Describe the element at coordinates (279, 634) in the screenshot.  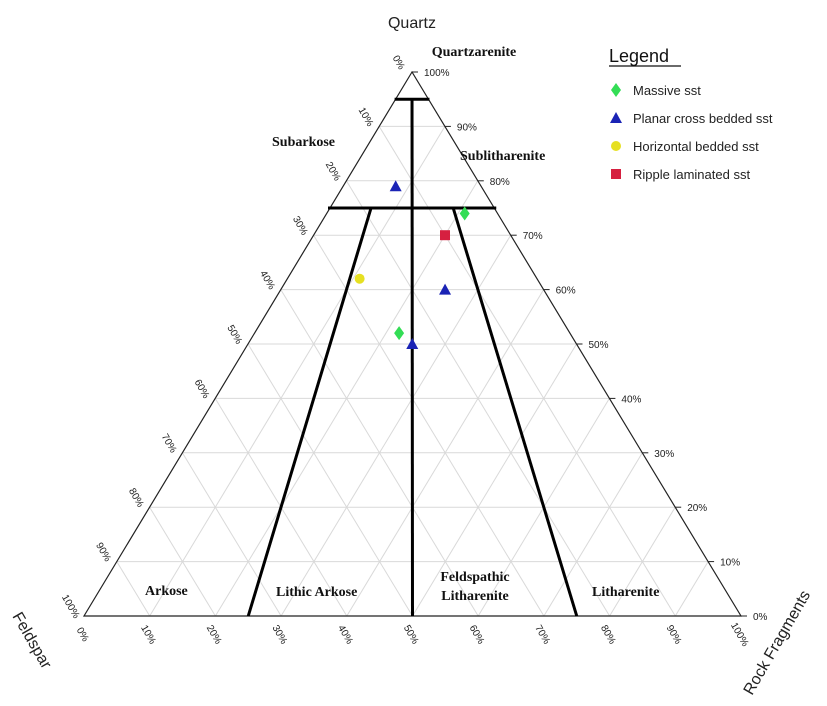
I see `tick-label-rock: 30%` at that location.